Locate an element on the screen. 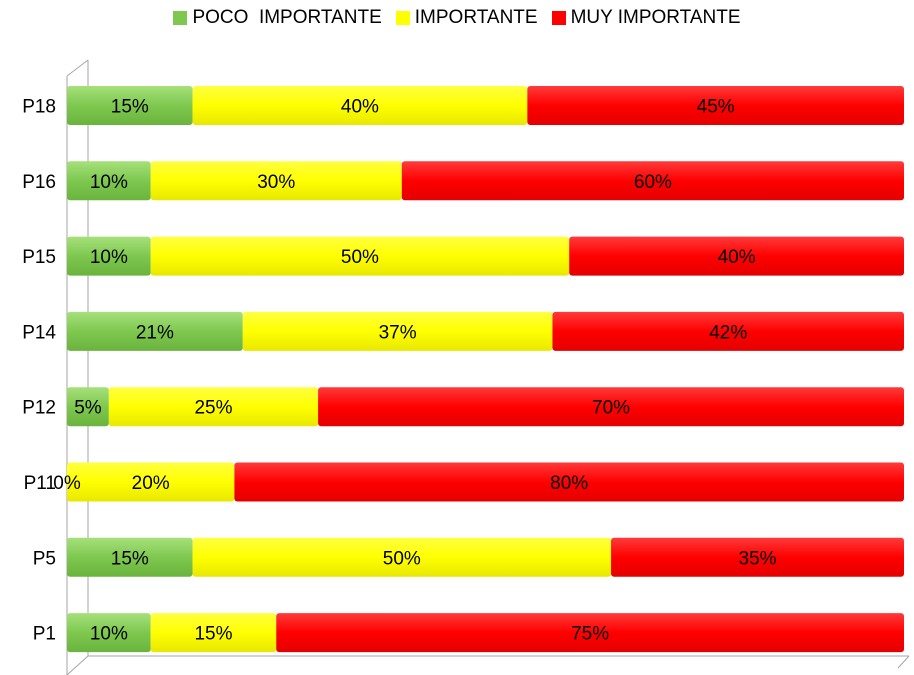  category-label-p14: P14 is located at coordinates (39, 332).